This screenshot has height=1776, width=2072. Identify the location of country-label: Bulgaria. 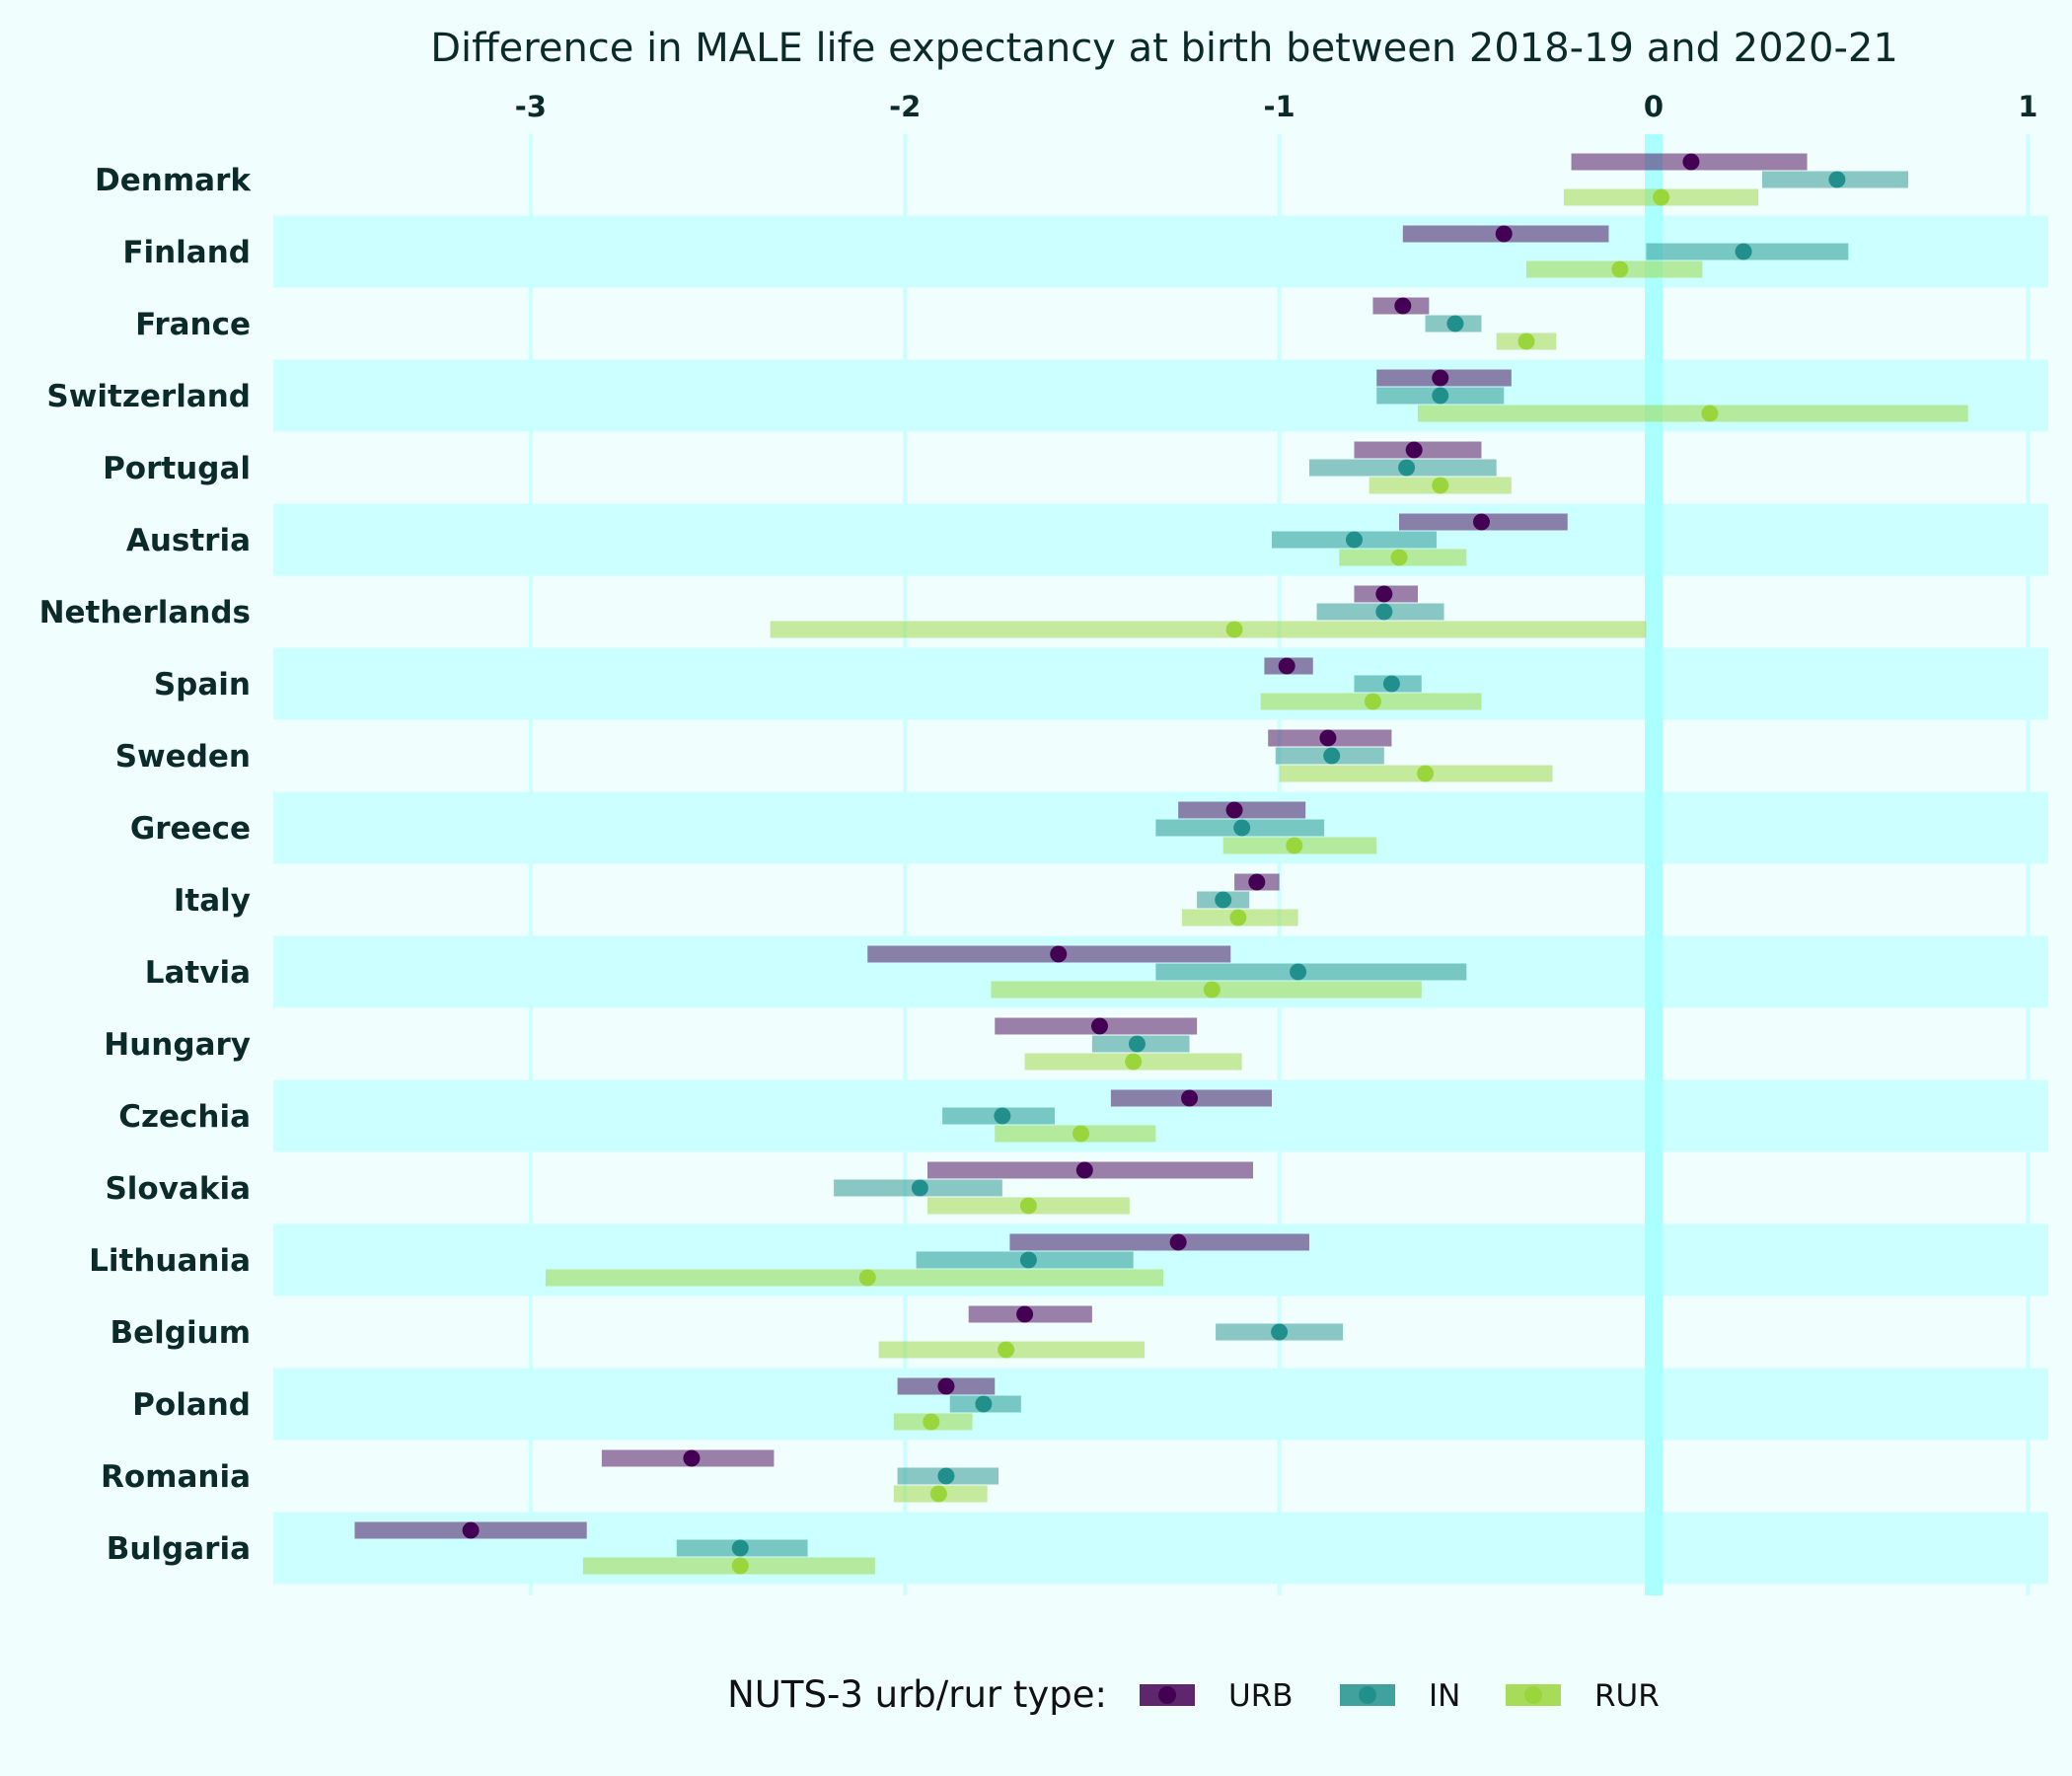
(179, 1549).